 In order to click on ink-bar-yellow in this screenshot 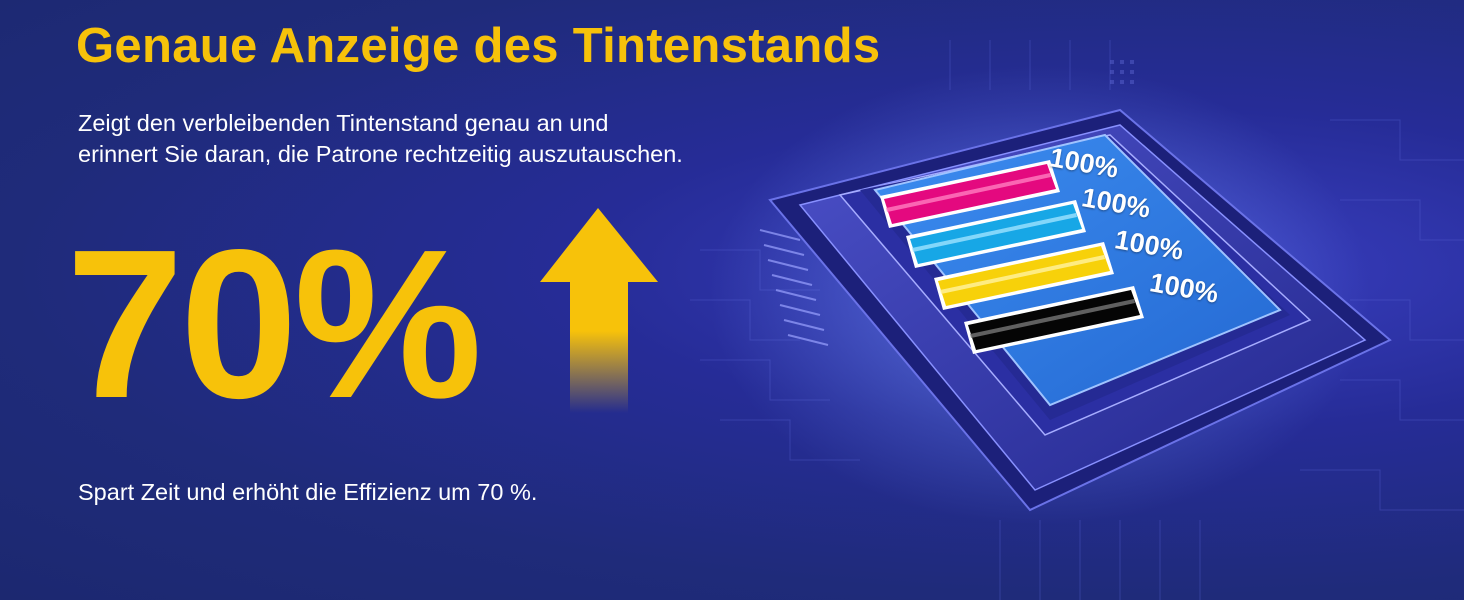, I will do `click(1024, 276)`.